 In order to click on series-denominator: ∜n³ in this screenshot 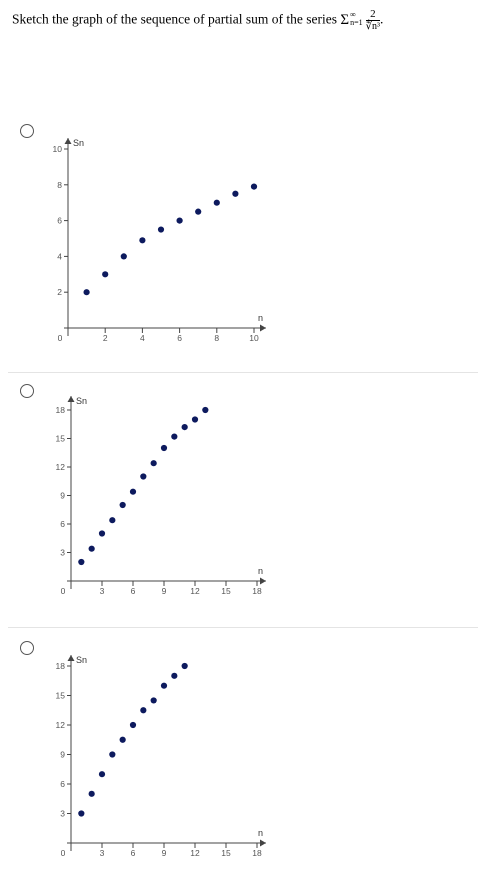, I will do `click(373, 26)`.